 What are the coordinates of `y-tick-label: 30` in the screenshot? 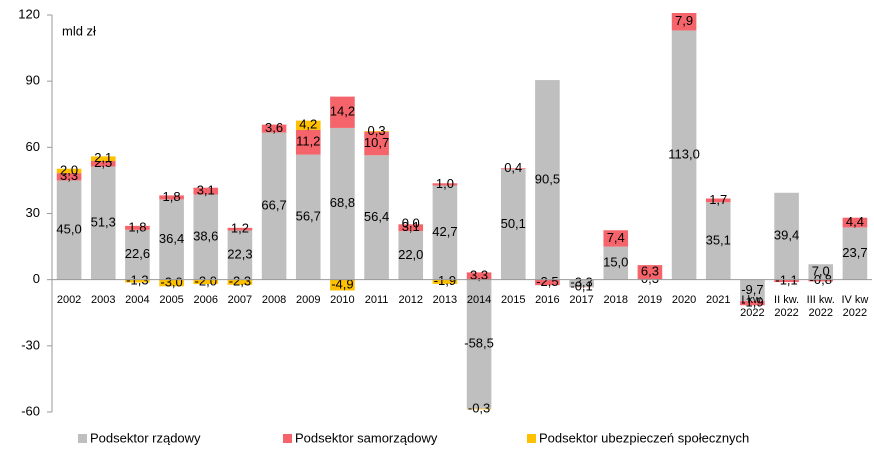 It's located at (33, 212).